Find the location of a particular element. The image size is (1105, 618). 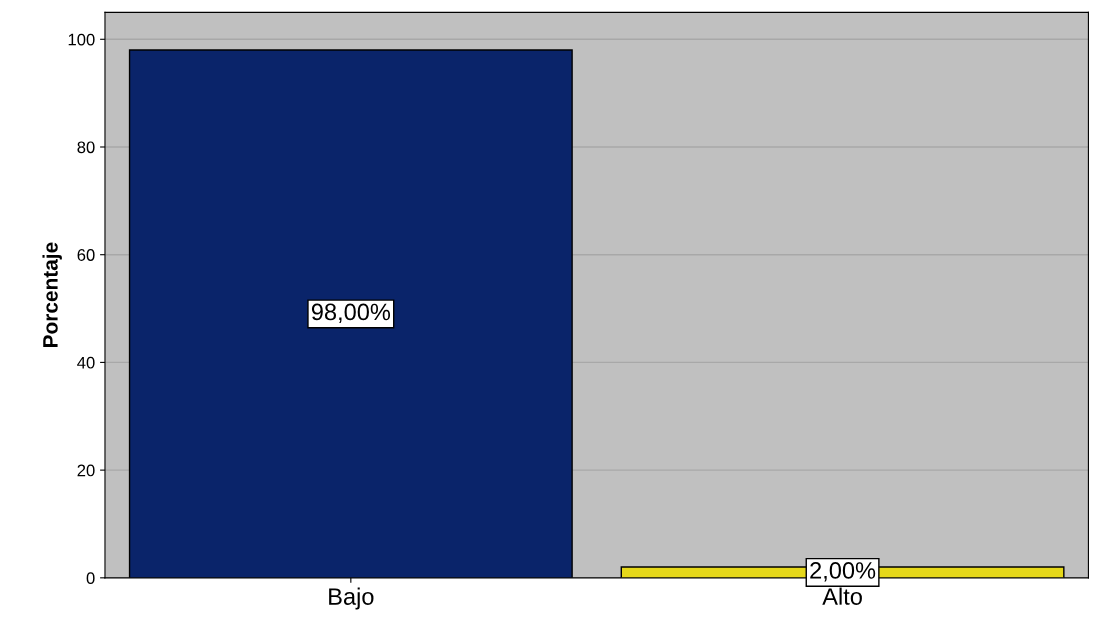

y-tick-label: 20 is located at coordinates (86, 470).